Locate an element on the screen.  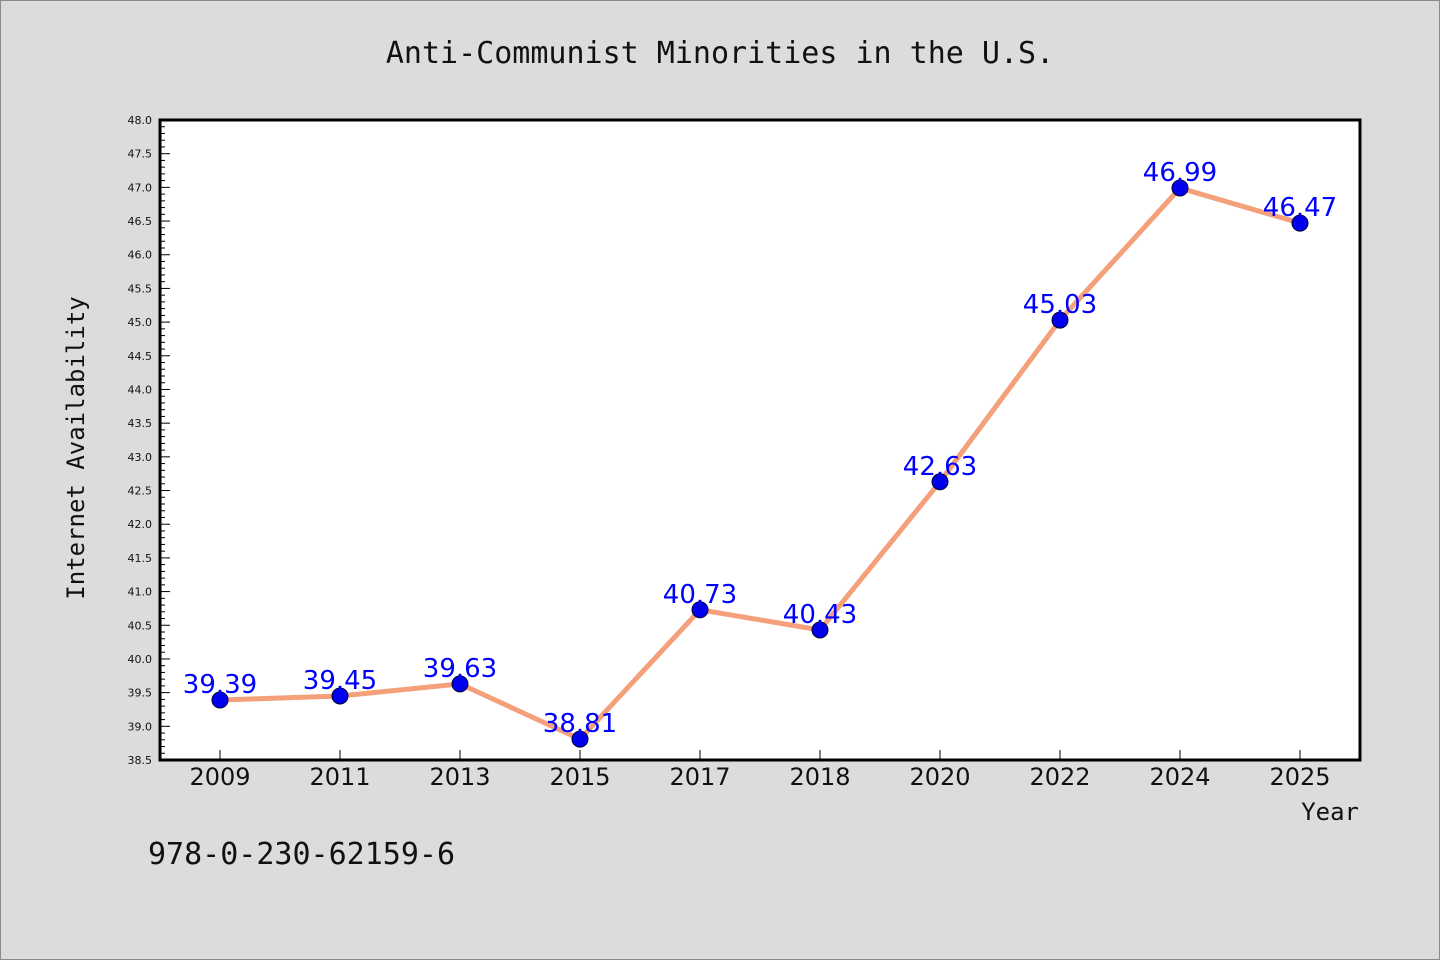
x-axis-tick-labels: 2009 2011 2013 2015 2017 2018 2020 2022 2024 2025 is located at coordinates (759, 777).